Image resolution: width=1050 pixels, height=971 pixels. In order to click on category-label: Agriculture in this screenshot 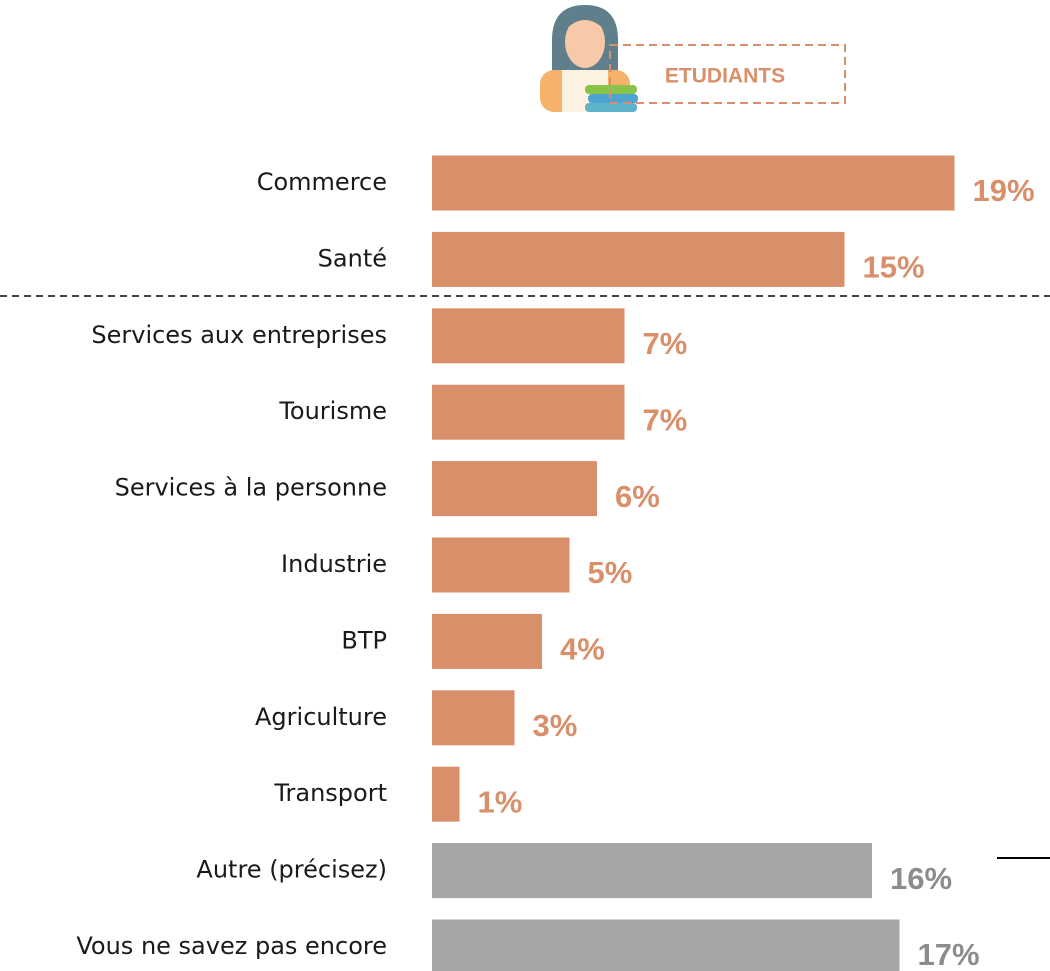, I will do `click(321, 717)`.